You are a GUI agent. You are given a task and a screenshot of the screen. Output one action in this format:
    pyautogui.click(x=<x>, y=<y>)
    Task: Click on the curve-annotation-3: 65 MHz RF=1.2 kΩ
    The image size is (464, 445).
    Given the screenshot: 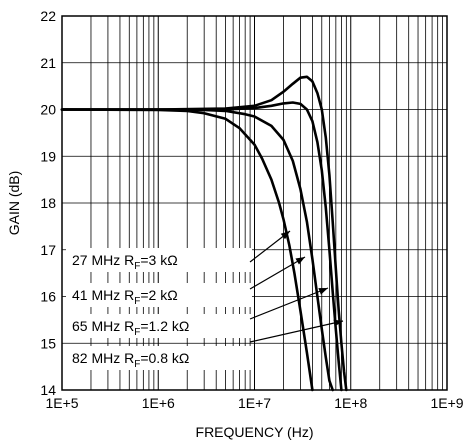 What is the action you would take?
    pyautogui.click(x=130, y=328)
    